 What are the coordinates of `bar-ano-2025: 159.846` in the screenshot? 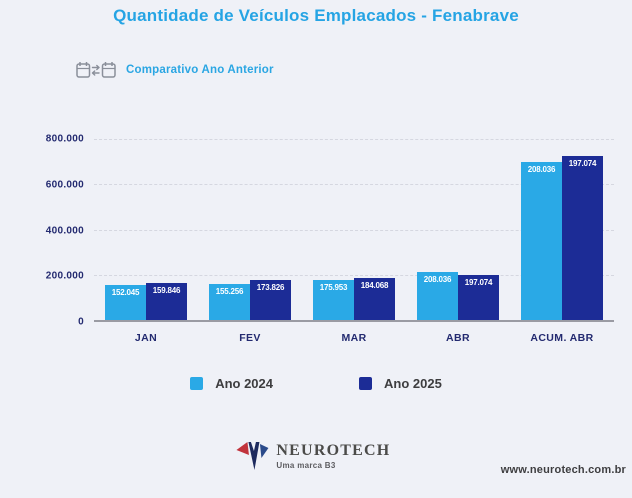 It's located at (166, 301).